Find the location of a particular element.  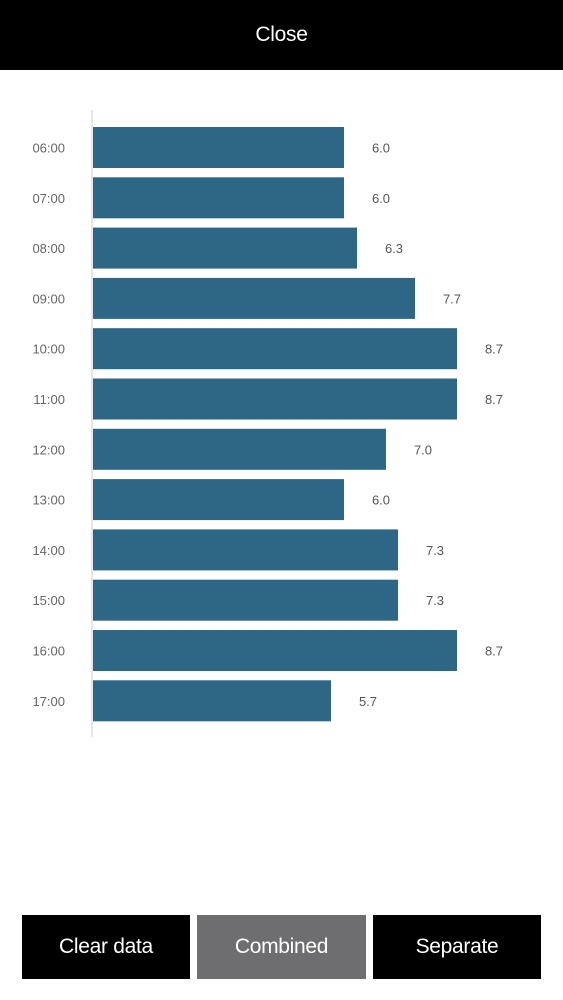

bottom-toolbar: Clear data Combined Separate is located at coordinates (281, 947).